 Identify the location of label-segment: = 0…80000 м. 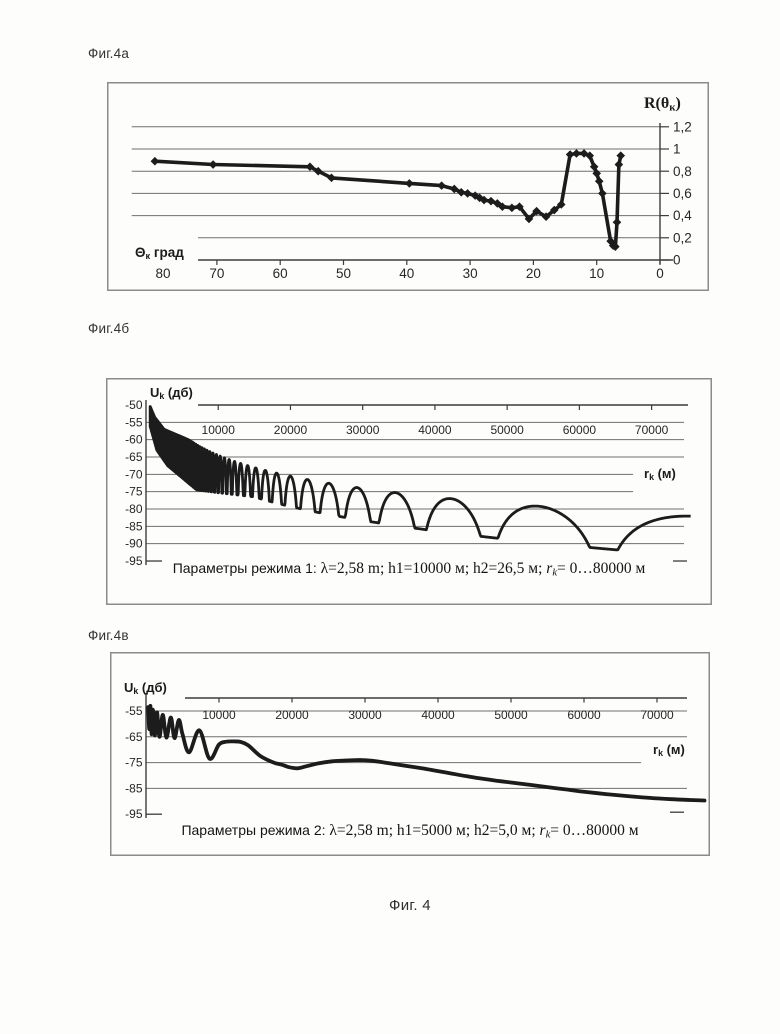
(601, 568).